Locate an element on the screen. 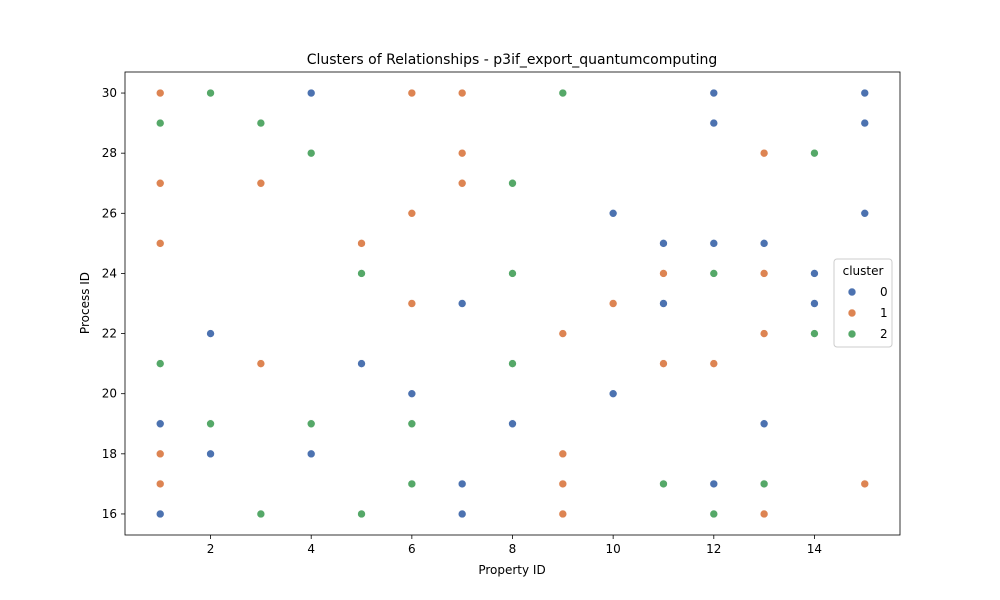  legend: cluster 0 1 2 is located at coordinates (863, 303).